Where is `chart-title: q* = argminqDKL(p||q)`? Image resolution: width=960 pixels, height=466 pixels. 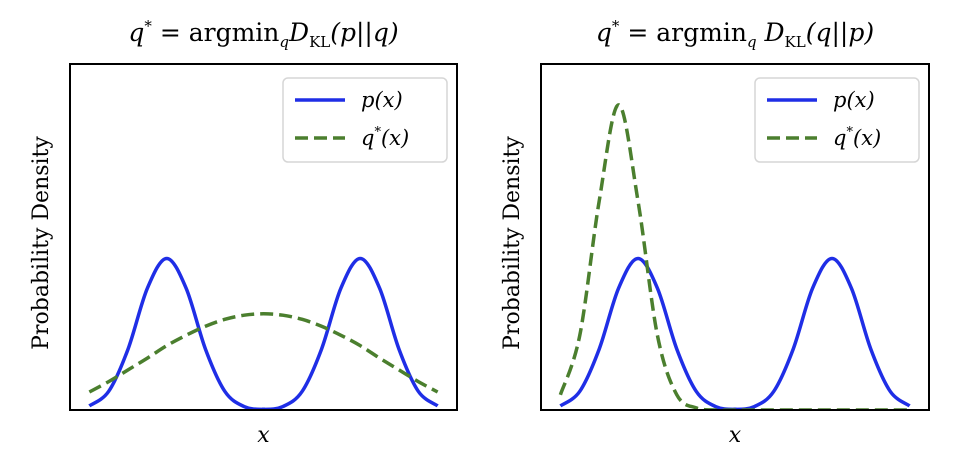 chart-title: q* = argminqDKL(p||q) is located at coordinates (263, 34).